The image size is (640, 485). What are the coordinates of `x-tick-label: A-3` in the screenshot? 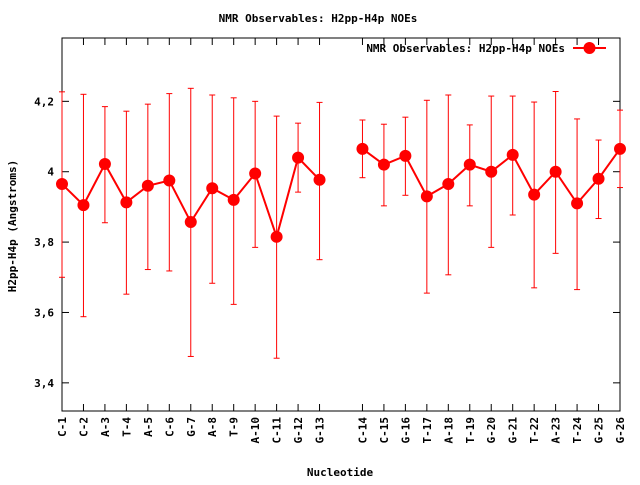 It's located at (105, 427).